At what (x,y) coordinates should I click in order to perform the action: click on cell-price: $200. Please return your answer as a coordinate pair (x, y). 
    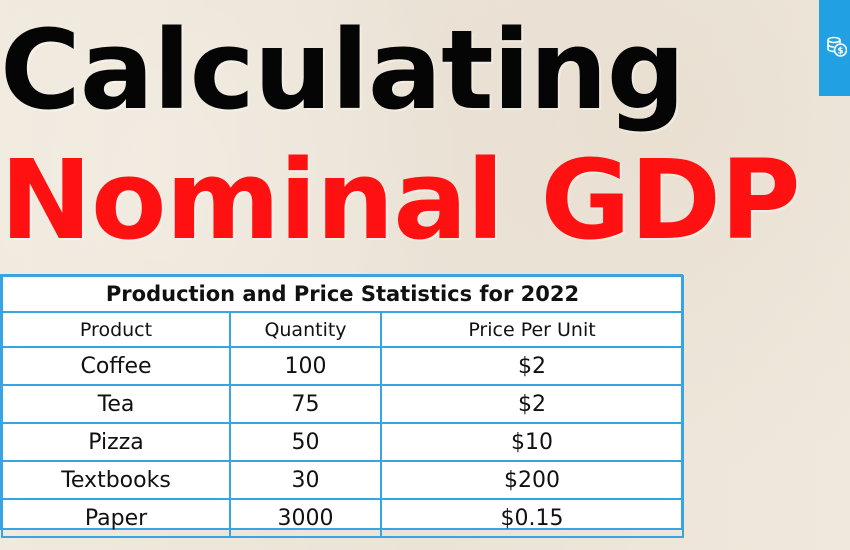
    Looking at the image, I should click on (532, 480).